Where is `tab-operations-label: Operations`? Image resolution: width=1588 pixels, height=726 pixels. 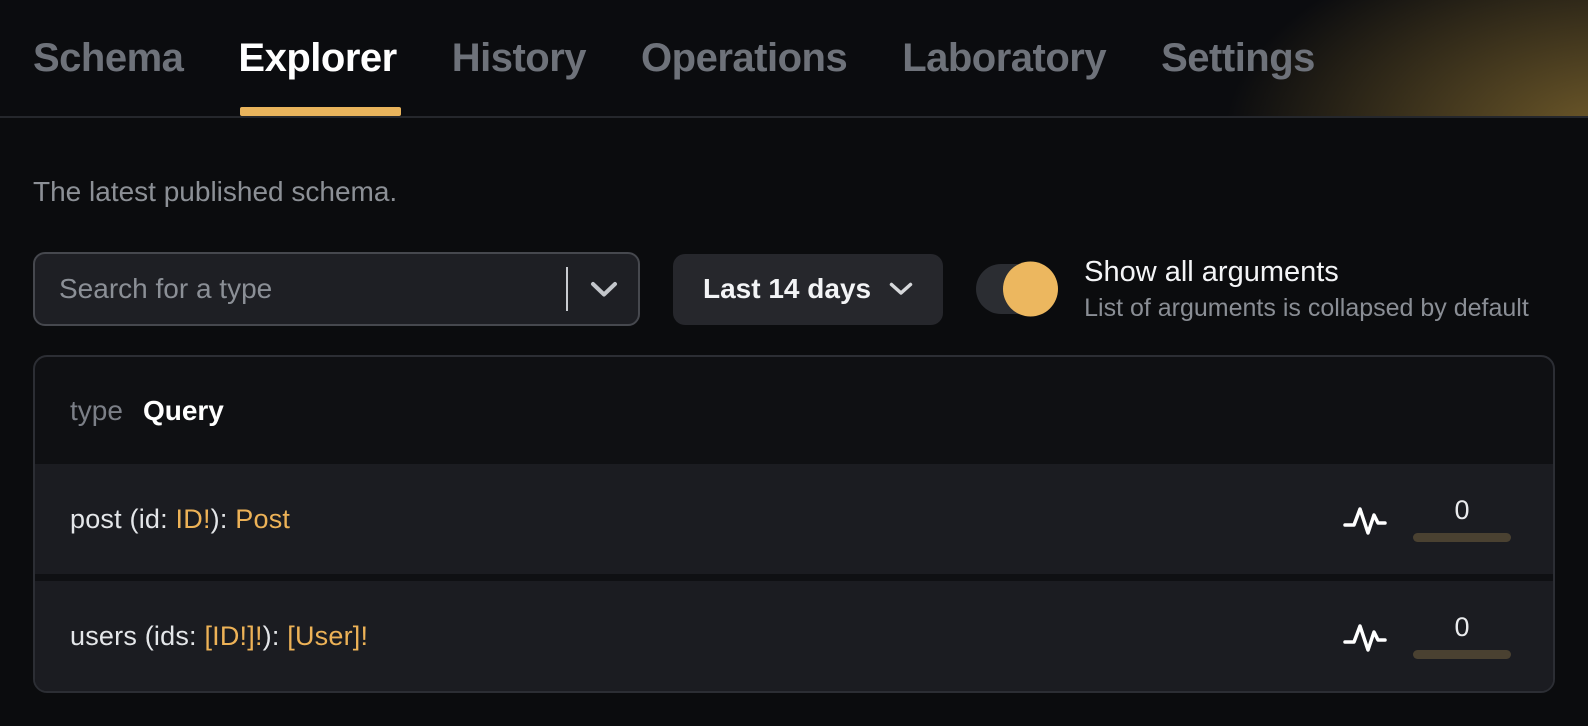
tab-operations-label: Operations is located at coordinates (744, 57).